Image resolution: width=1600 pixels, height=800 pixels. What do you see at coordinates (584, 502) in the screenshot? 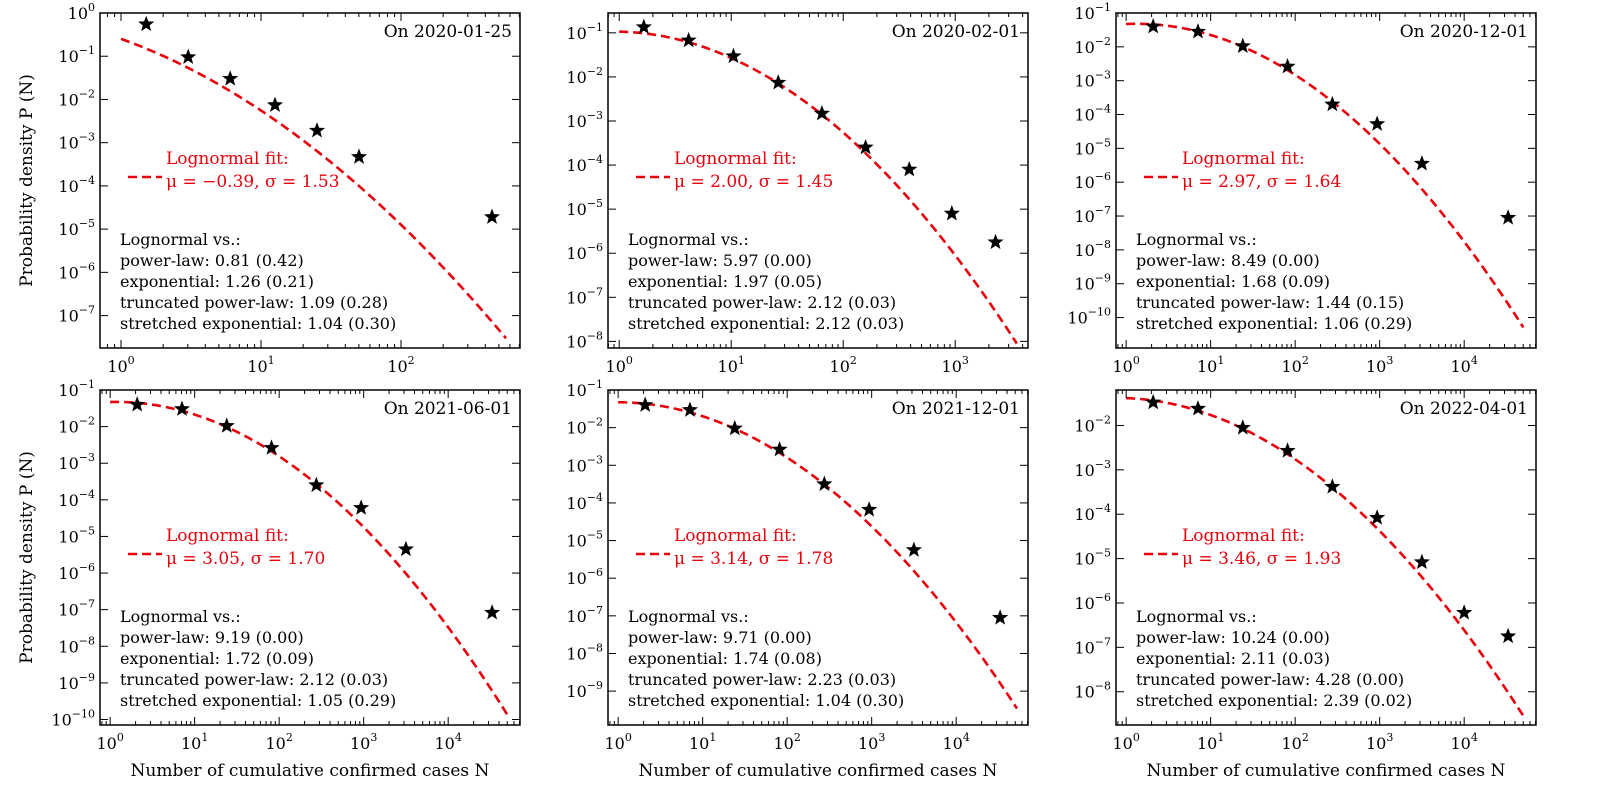
I see `y-tick-label: 10⁻⁴` at bounding box center [584, 502].